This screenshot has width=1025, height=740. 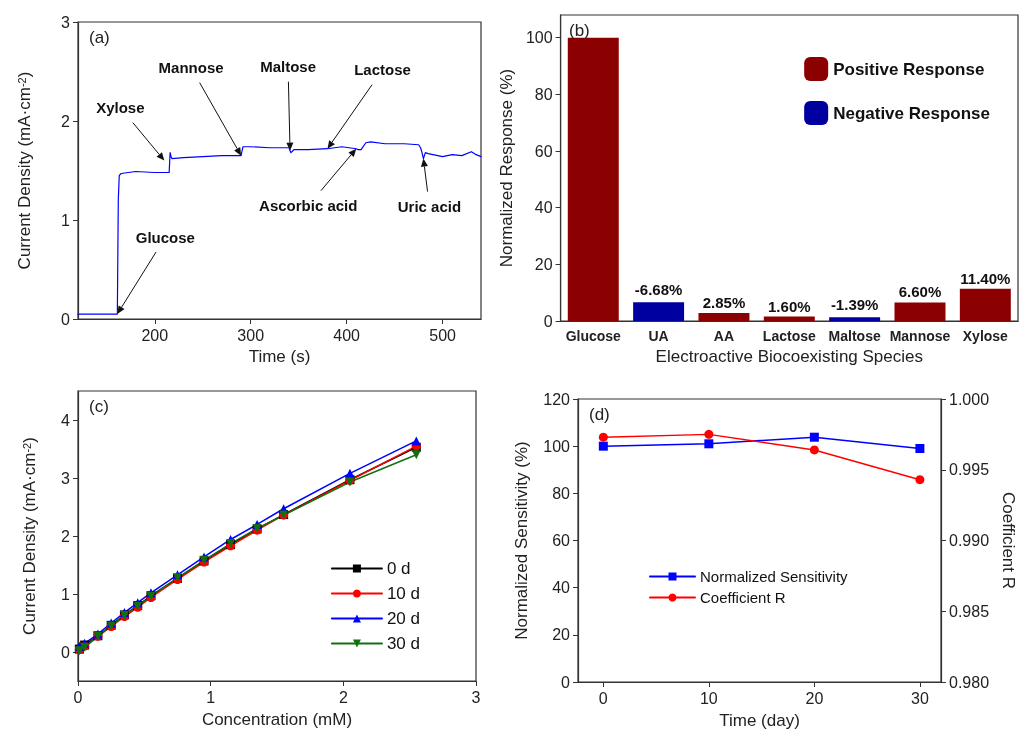 What do you see at coordinates (814, 698) in the screenshot?
I see `x-tick-label: 20` at bounding box center [814, 698].